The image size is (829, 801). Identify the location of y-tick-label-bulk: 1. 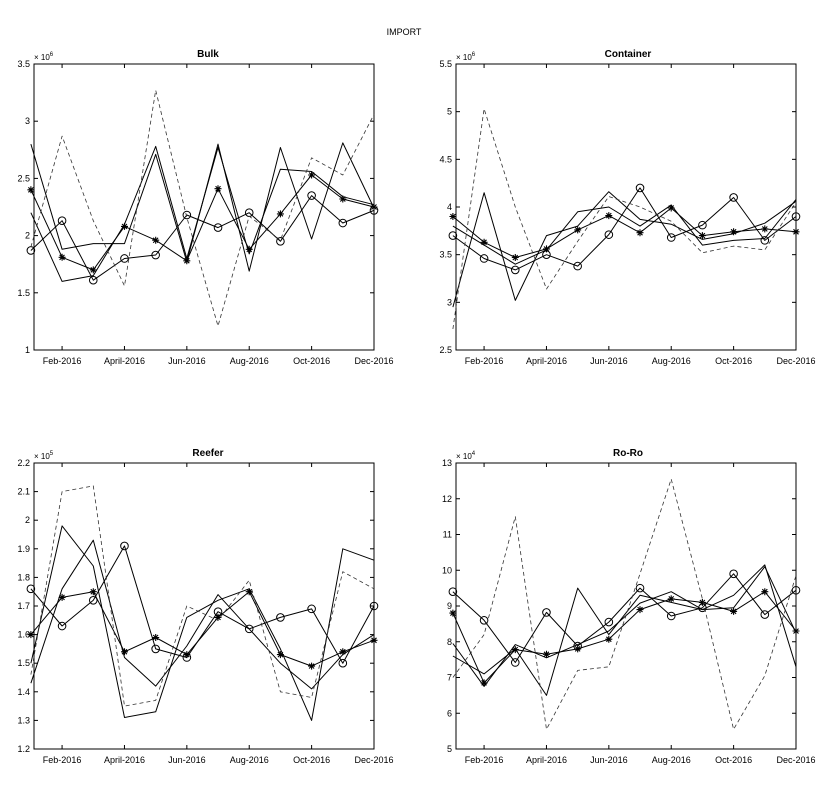
(27, 350).